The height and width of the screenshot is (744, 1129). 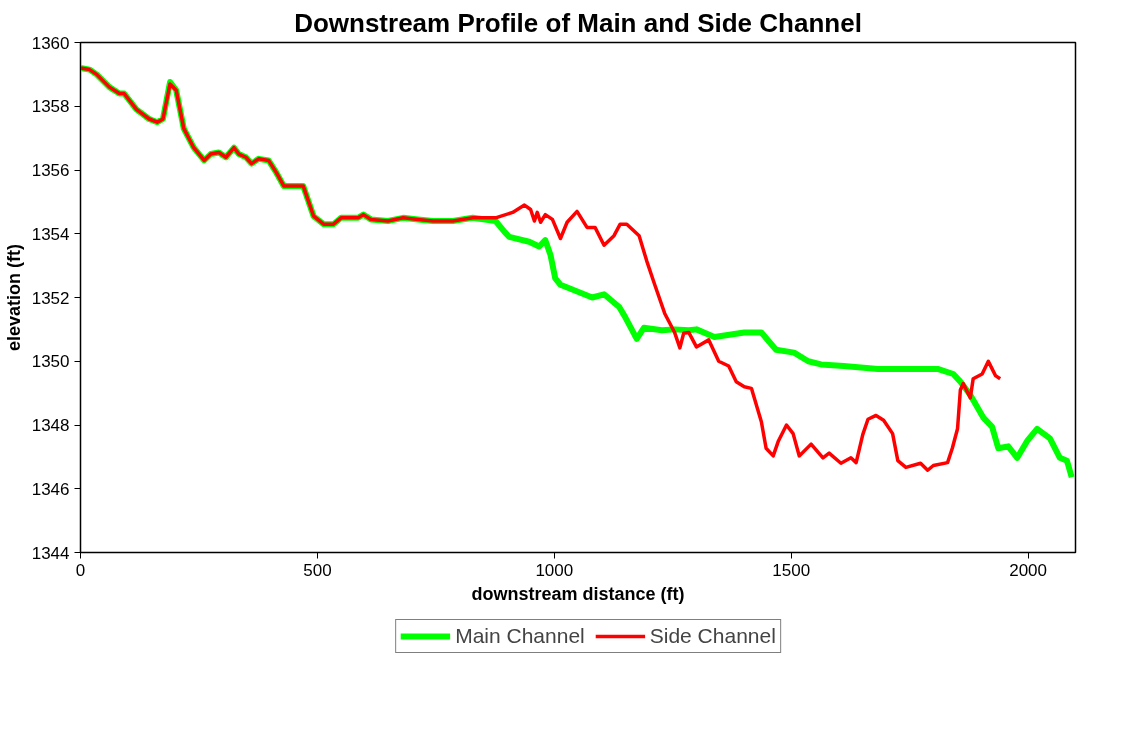 I want to click on y-tick-label: 1352, so click(x=50, y=298).